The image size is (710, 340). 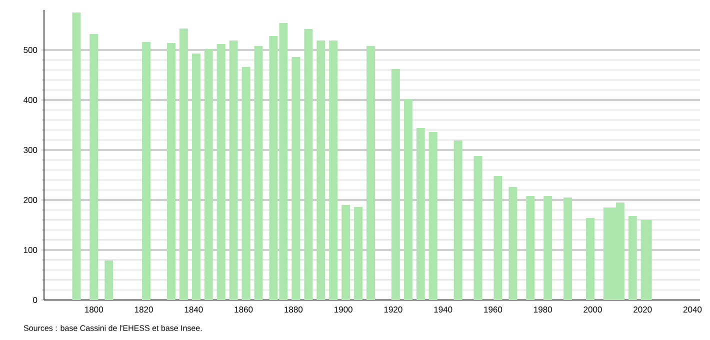 What do you see at coordinates (35, 299) in the screenshot?
I see `y-tick-label: 0` at bounding box center [35, 299].